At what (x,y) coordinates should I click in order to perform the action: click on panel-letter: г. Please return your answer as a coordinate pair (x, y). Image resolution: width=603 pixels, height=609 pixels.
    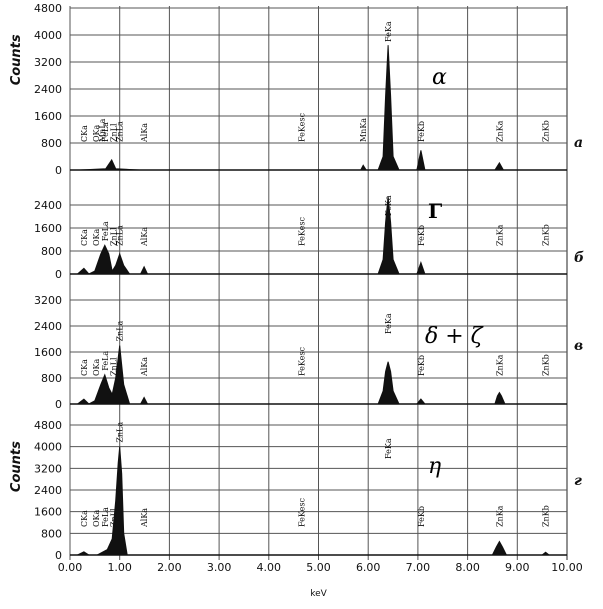
    Looking at the image, I should click on (578, 481).